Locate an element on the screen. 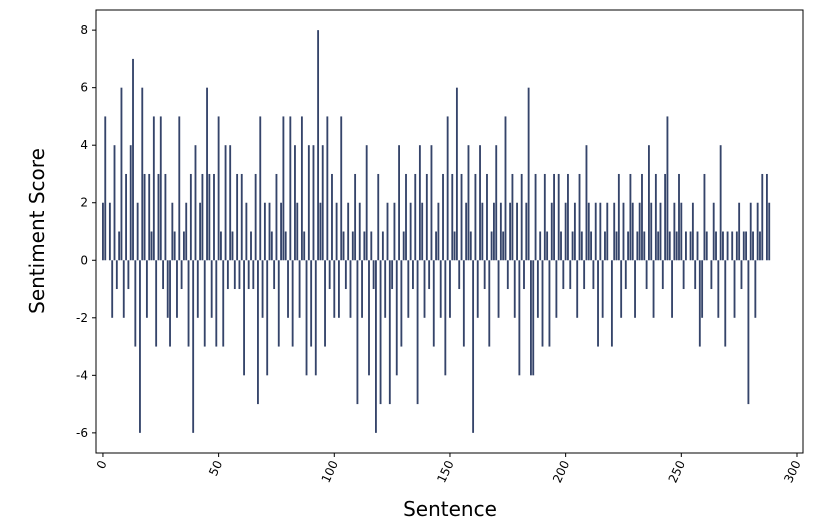  y-tick-label: -2 is located at coordinates (82, 318).